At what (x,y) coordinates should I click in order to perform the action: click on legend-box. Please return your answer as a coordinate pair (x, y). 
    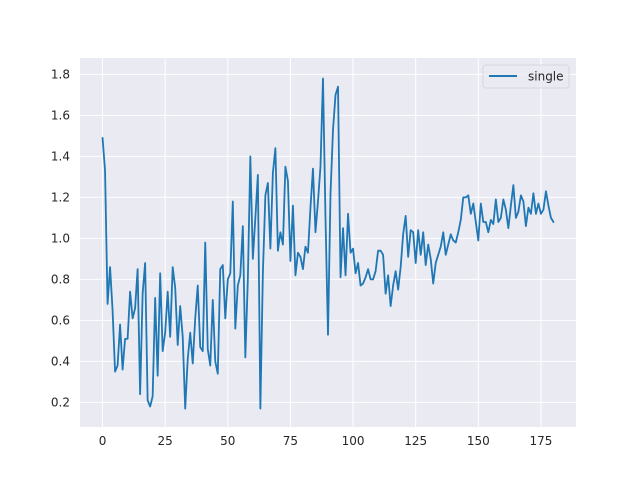
    Looking at the image, I should click on (526, 76).